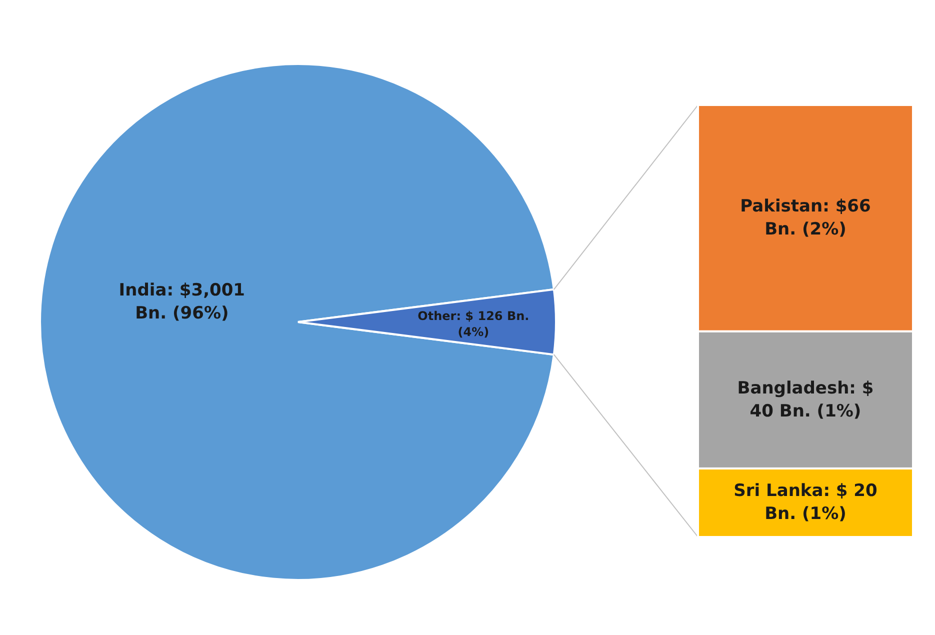 The image size is (935, 635). Describe the element at coordinates (805, 218) in the screenshot. I see `data-label: Pakistan: $66 Bn. (2%)` at that location.